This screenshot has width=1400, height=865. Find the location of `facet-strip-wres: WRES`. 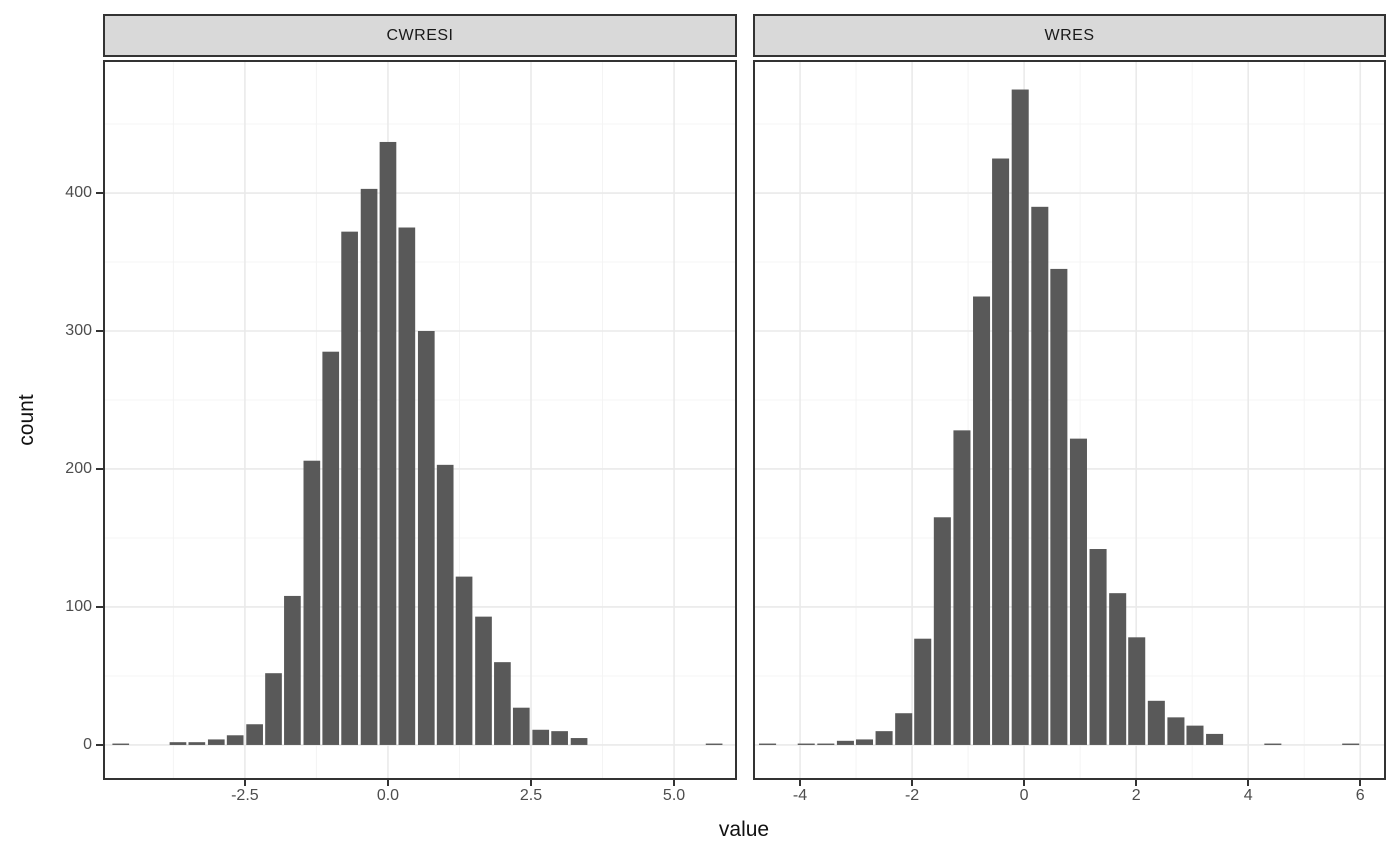

facet-strip-wres: WRES is located at coordinates (1069, 35).